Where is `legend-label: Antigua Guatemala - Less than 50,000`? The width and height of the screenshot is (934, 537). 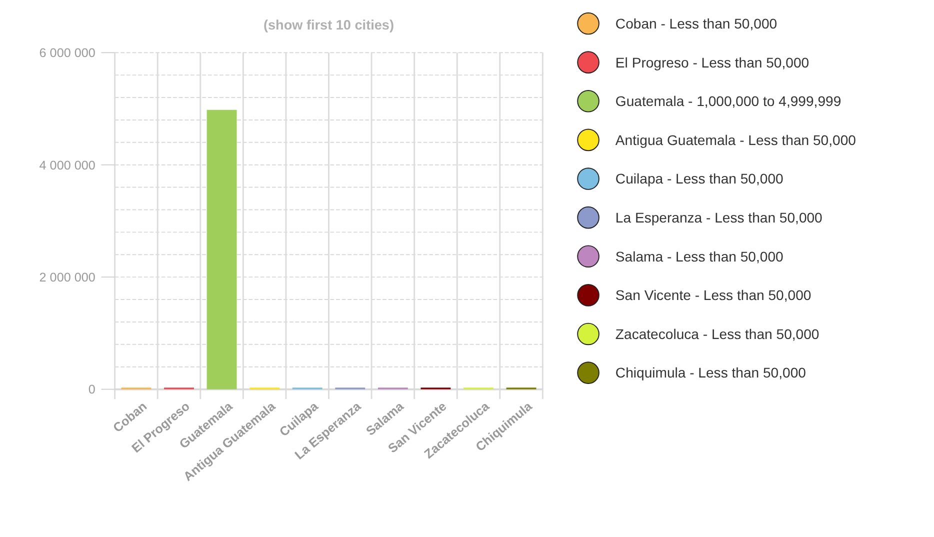
legend-label: Antigua Guatemala - Less than 50,000 is located at coordinates (735, 140).